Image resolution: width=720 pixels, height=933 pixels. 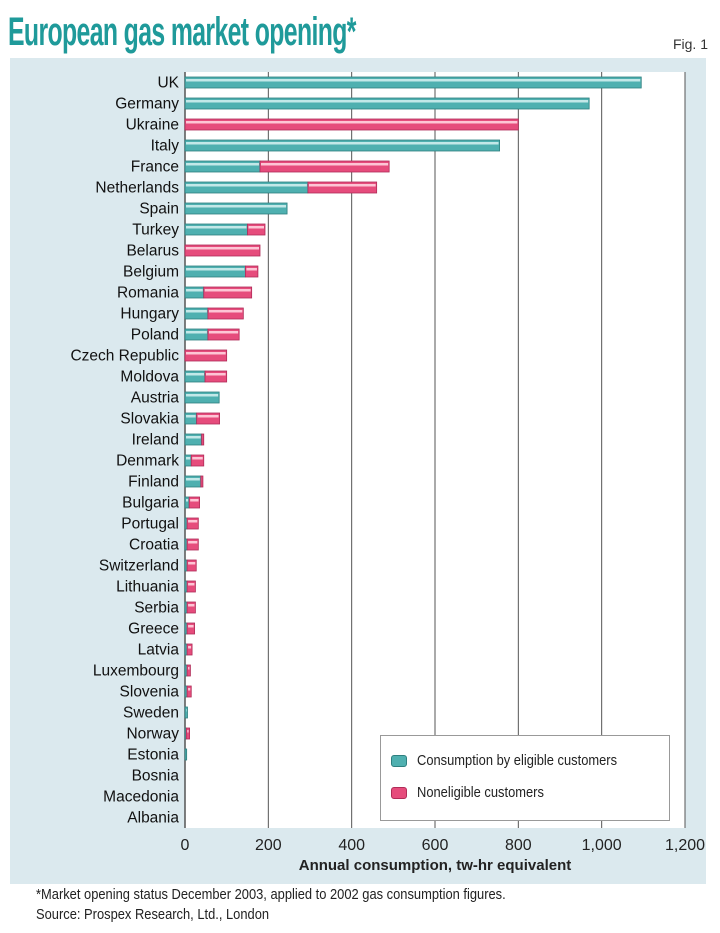 I want to click on category-label: Slovakia, so click(x=149, y=419).